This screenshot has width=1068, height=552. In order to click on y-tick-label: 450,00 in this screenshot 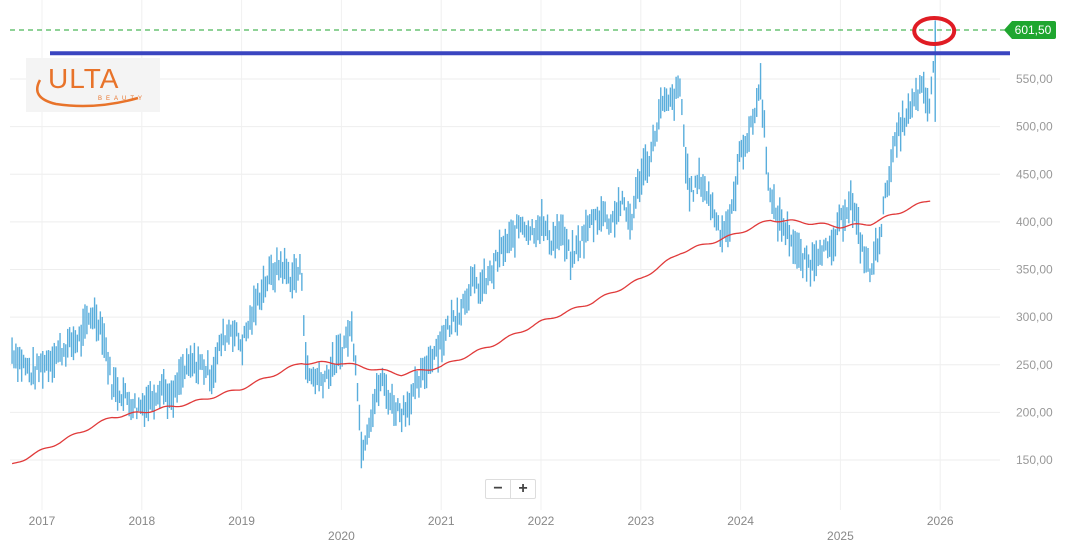, I will do `click(1034, 174)`.